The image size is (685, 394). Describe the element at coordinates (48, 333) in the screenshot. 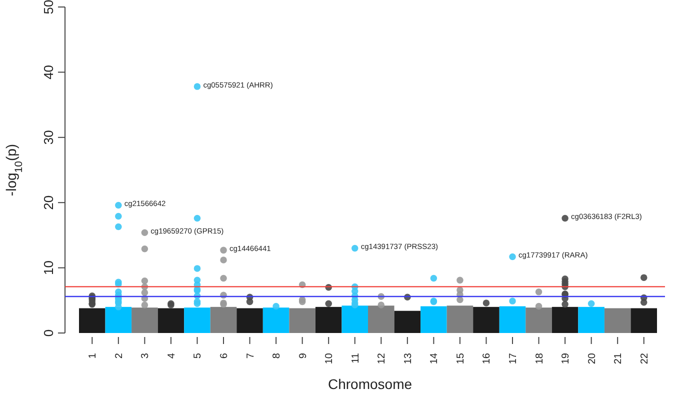

I see `y-tick-label: 0` at that location.